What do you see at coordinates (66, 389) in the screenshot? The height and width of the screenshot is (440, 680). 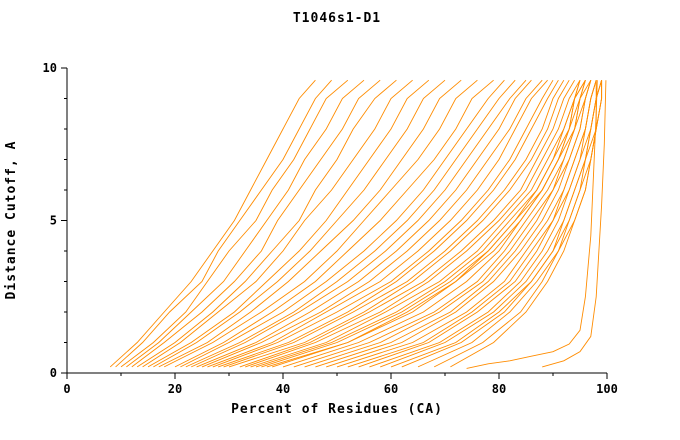 I see `x-tick-label: 0` at bounding box center [66, 389].